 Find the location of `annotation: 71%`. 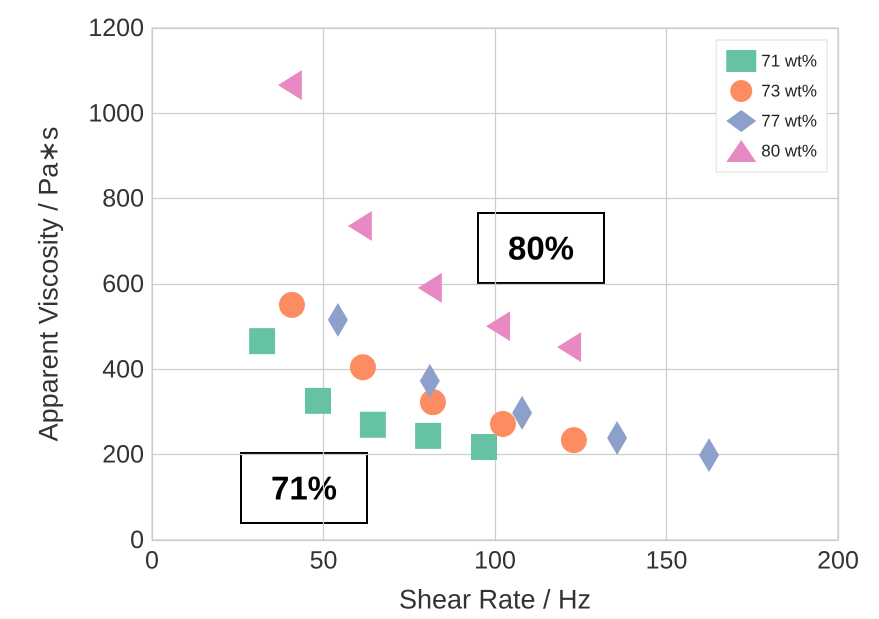

annotation: 71% is located at coordinates (304, 488).